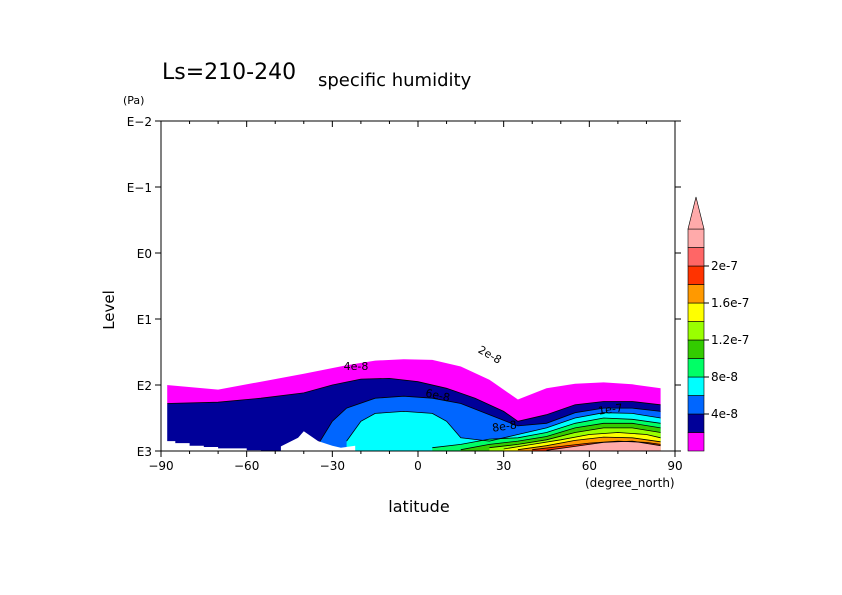  What do you see at coordinates (674, 466) in the screenshot?
I see `x-tick-label: 90` at bounding box center [674, 466].